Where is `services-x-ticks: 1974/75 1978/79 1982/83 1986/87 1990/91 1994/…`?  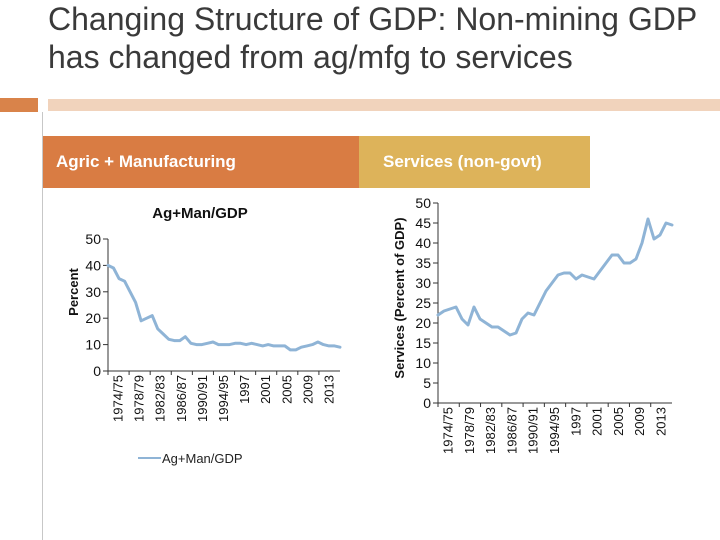
services-x-ticks: 1974/75 1978/79 1982/83 1986/87 1990/91 1994/… is located at coordinates (552, 428).